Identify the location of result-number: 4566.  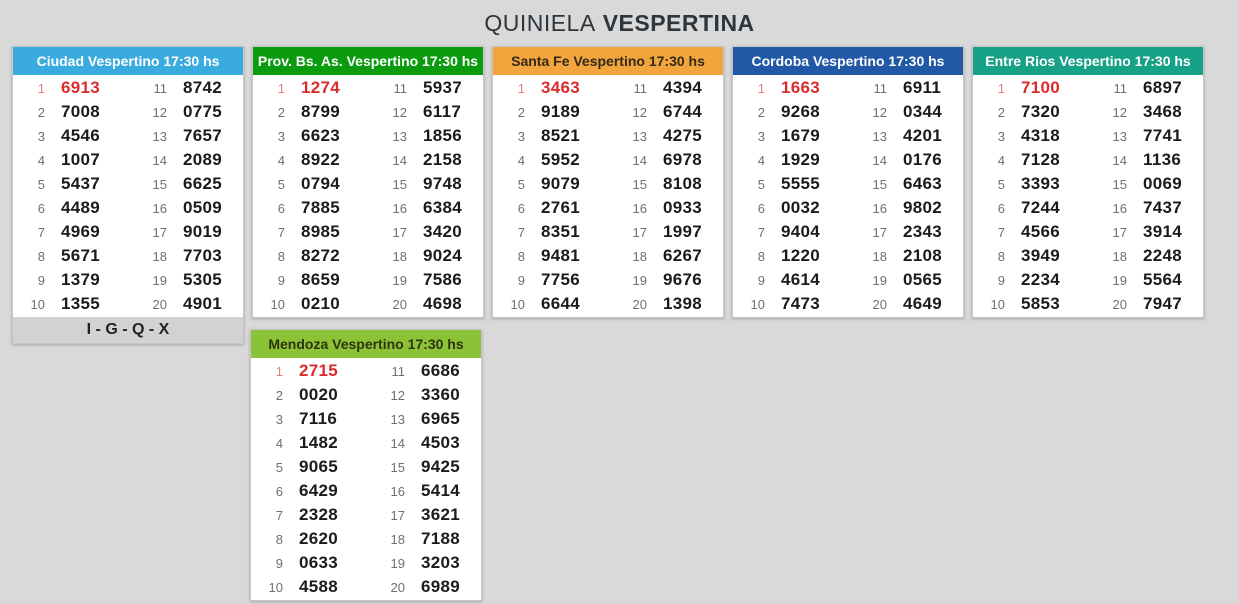
(1041, 231).